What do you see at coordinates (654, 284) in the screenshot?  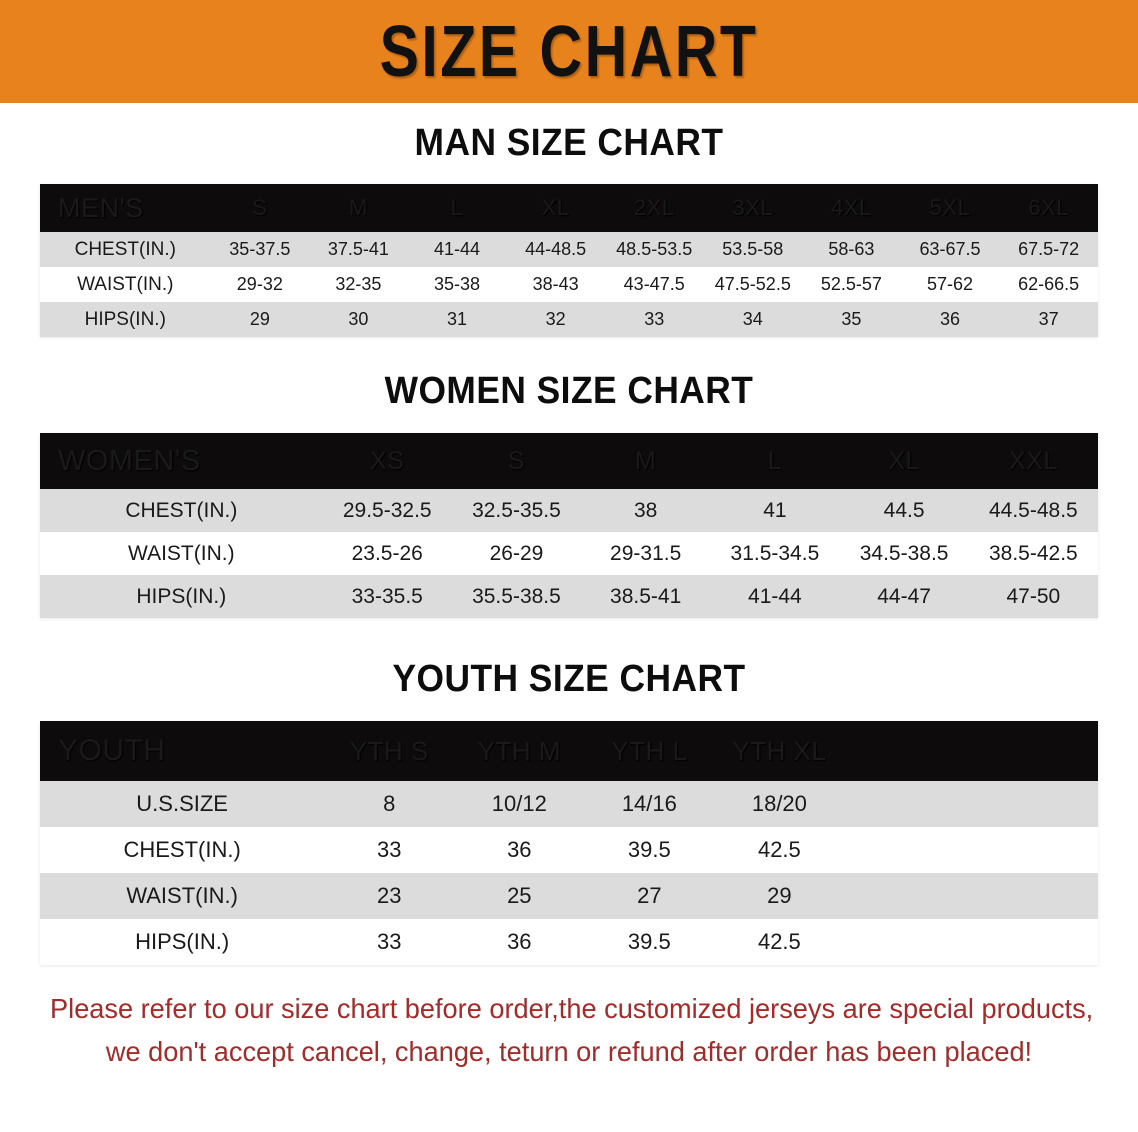 I see `men-measurement-cell: 43-47.5` at bounding box center [654, 284].